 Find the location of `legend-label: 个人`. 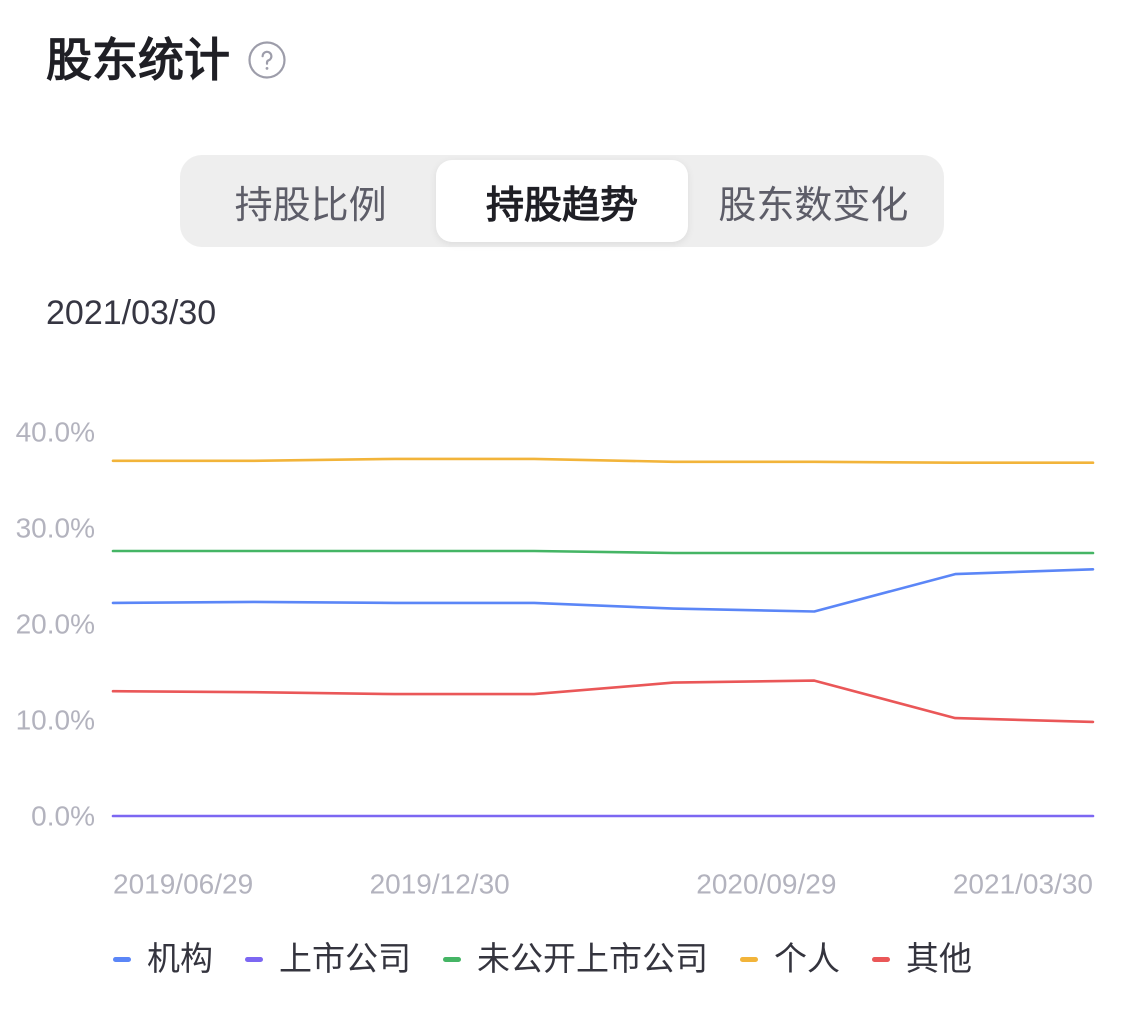

legend-label: 个人 is located at coordinates (807, 958).